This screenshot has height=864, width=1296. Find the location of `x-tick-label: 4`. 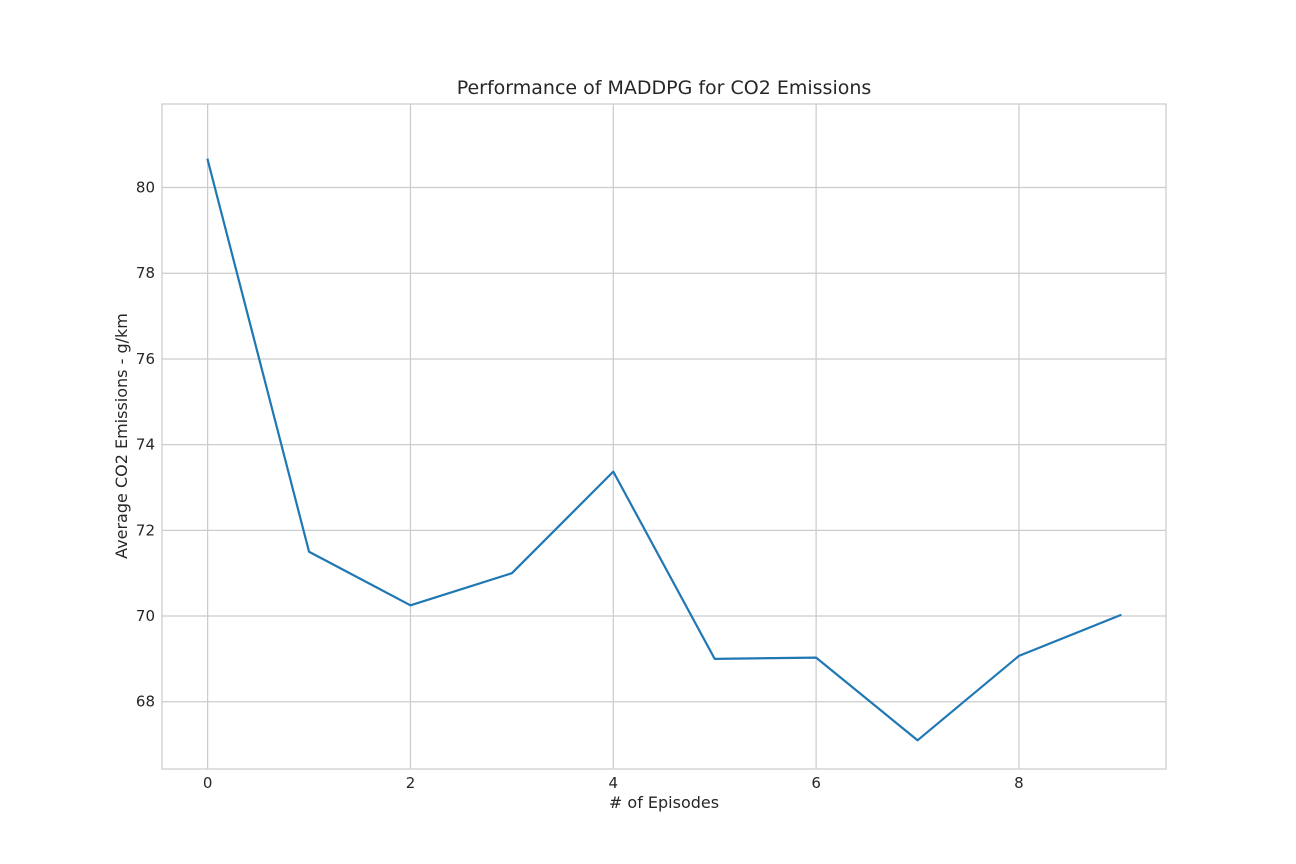

x-tick-label: 4 is located at coordinates (614, 783).